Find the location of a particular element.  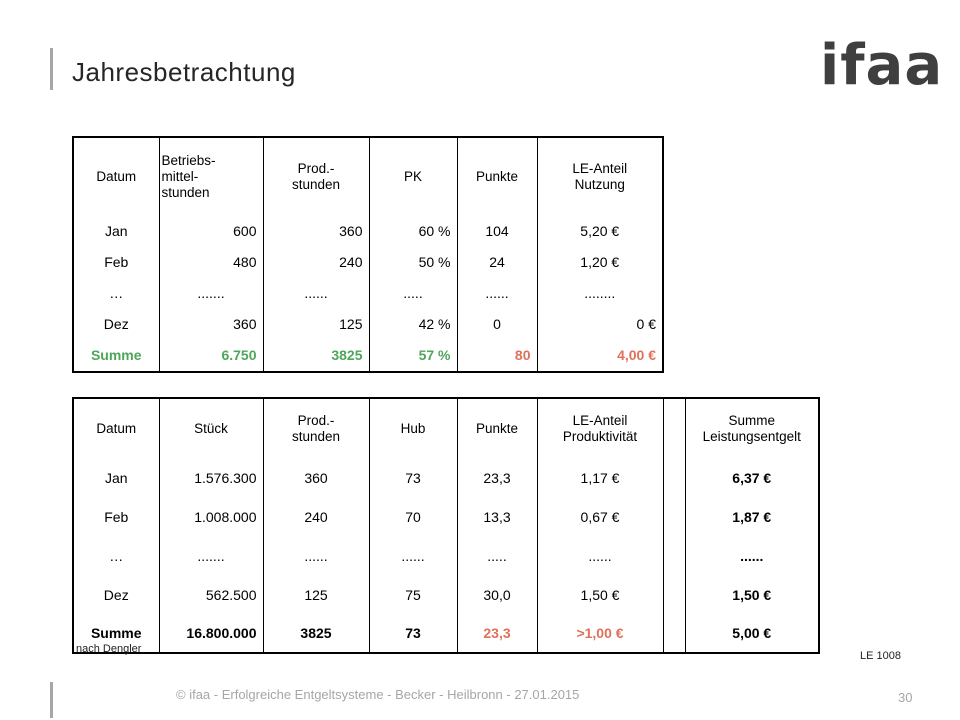

sum-cell: 6.750 is located at coordinates (211, 355).